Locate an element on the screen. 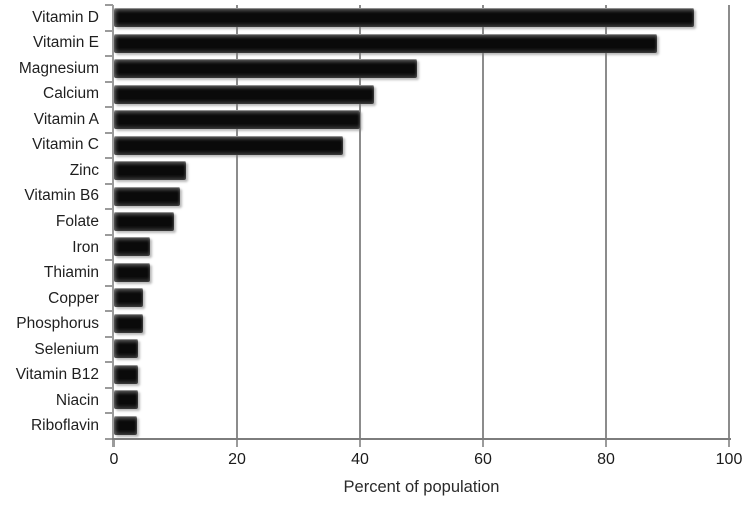 The image size is (744, 511). x-axis-line is located at coordinates (421, 439).